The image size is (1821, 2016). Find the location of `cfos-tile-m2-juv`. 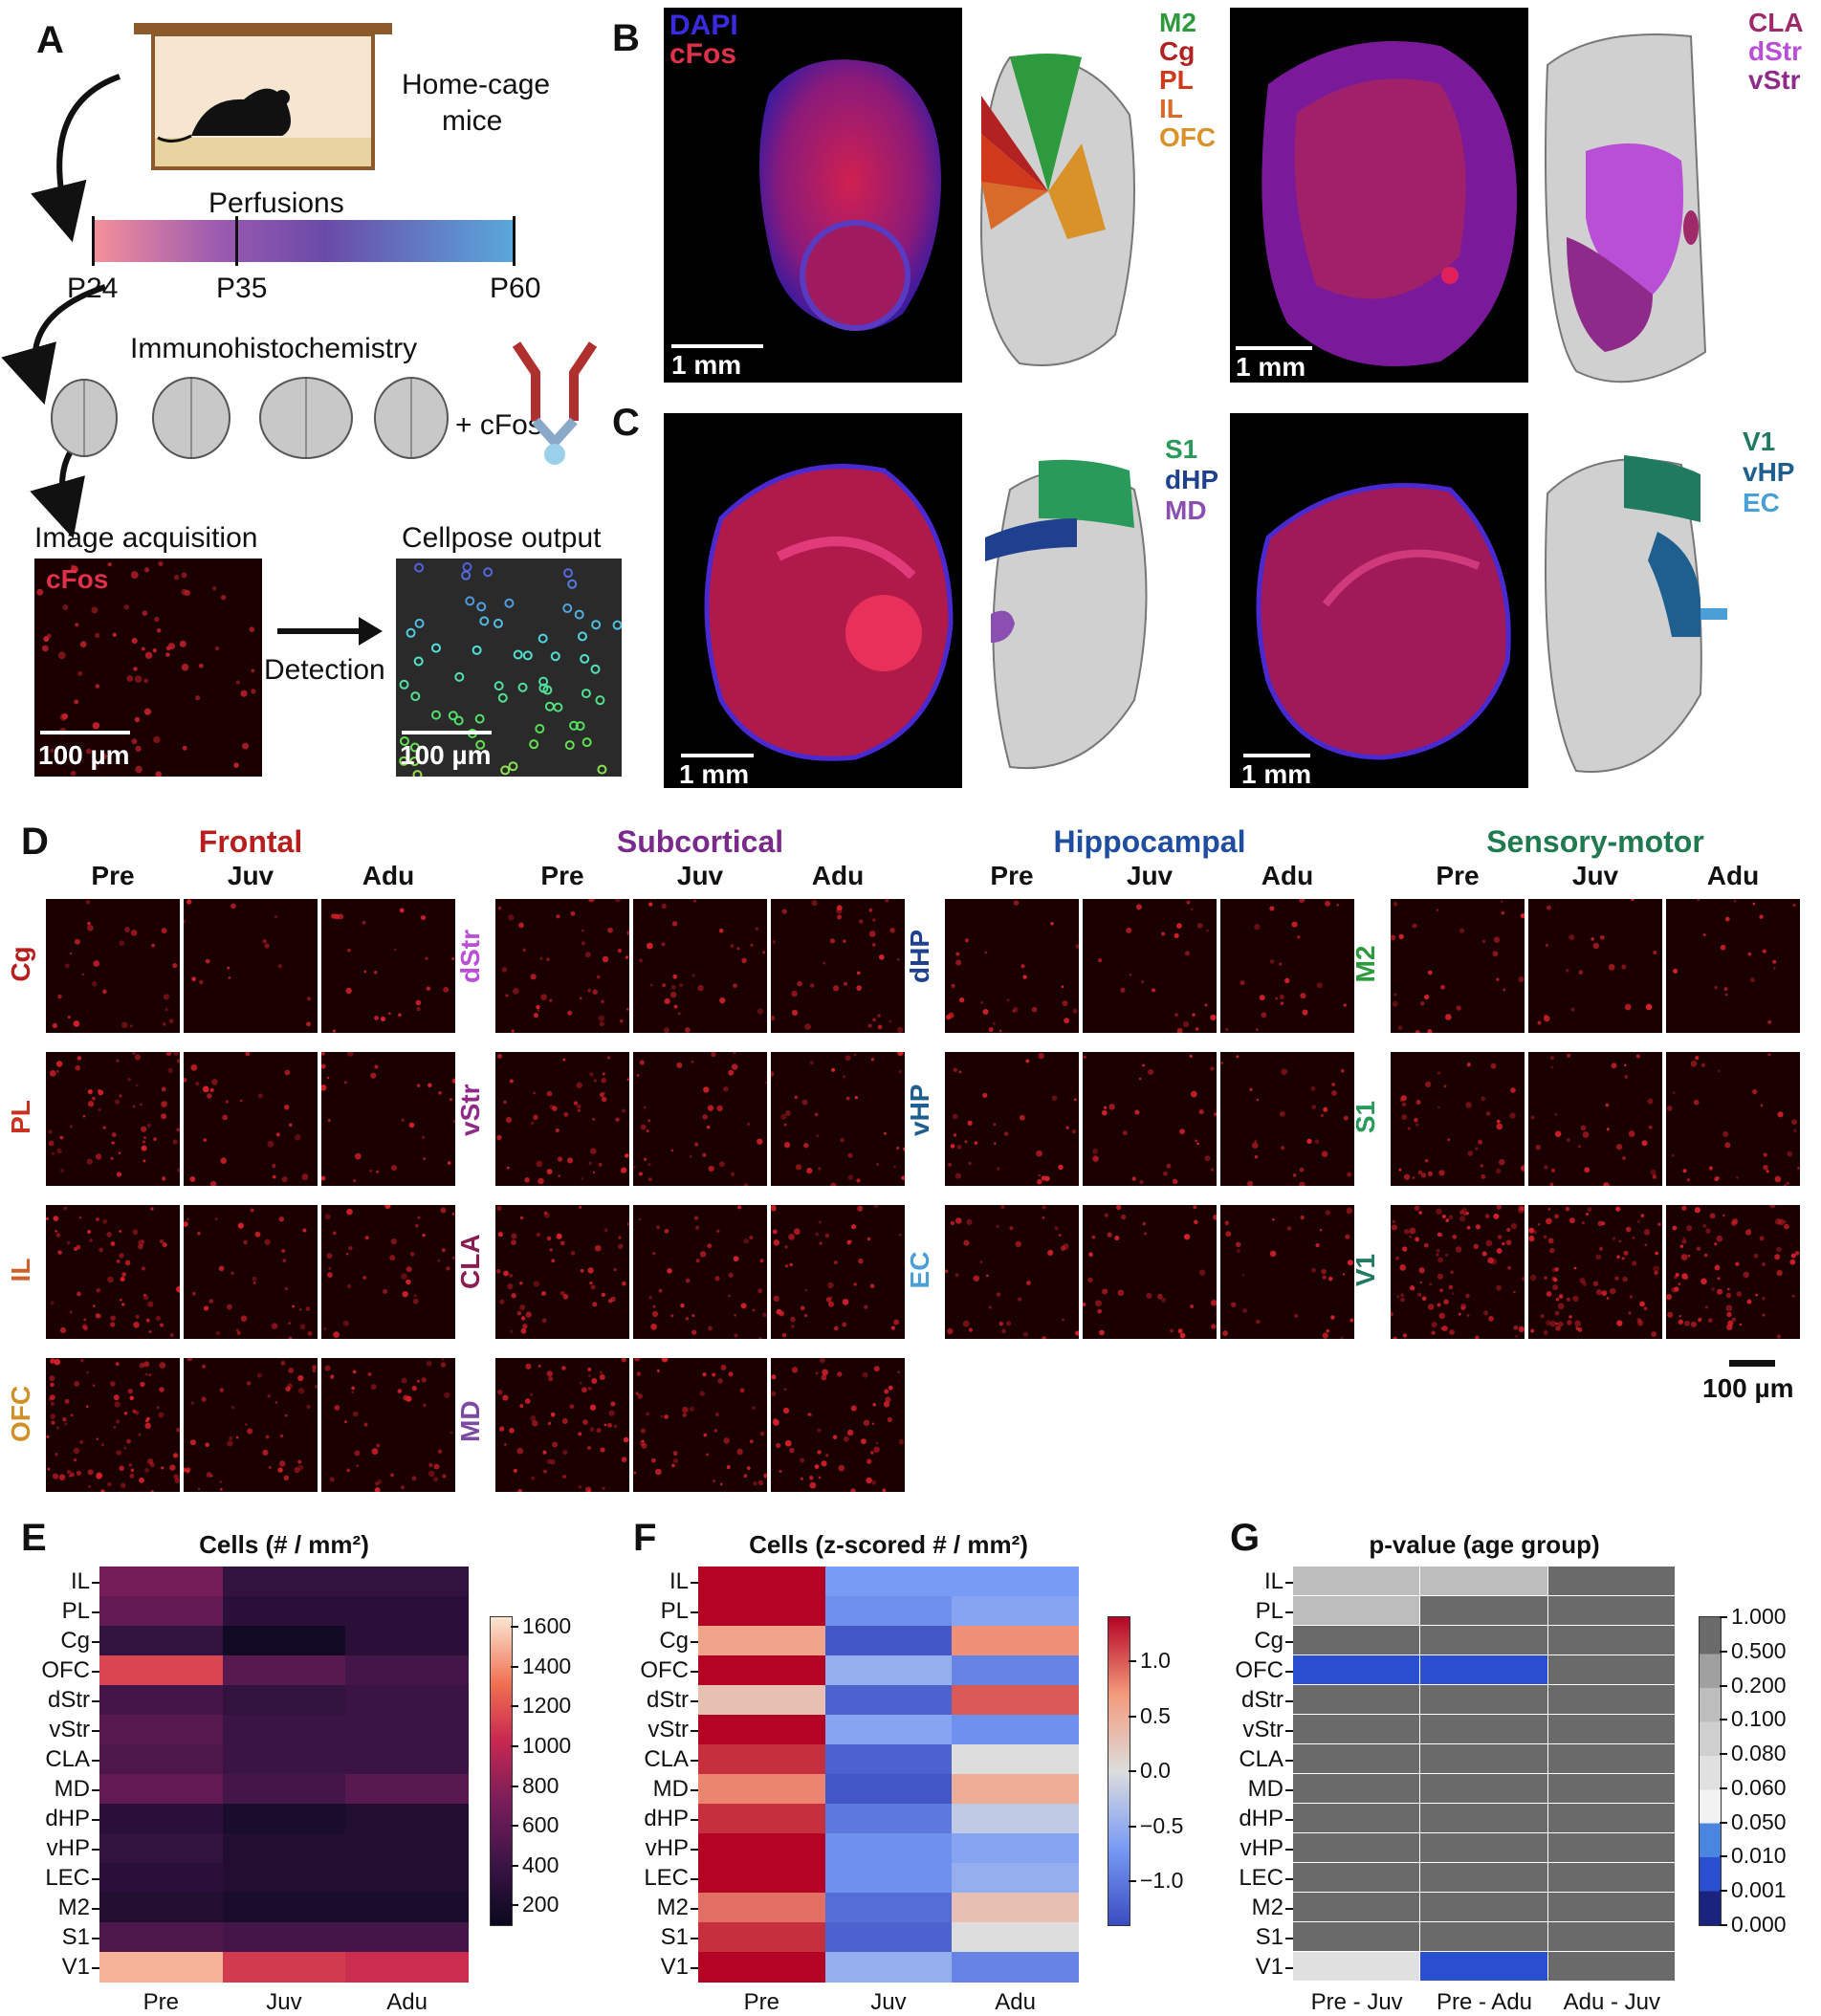

cfos-tile-m2-juv is located at coordinates (1595, 966).